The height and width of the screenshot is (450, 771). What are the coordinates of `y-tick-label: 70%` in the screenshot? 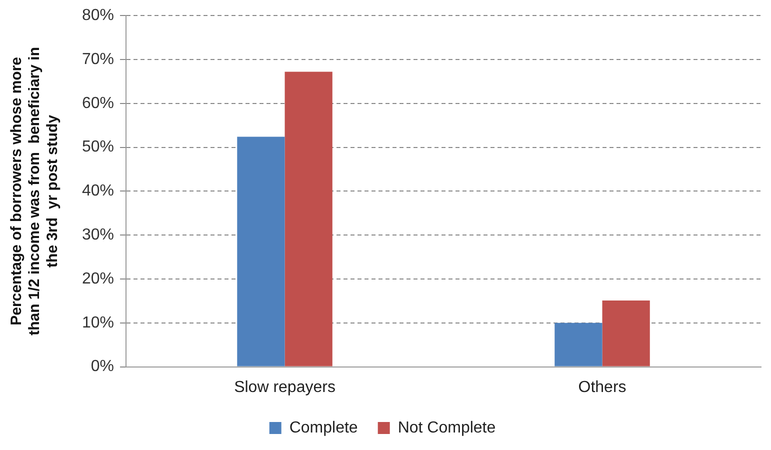 It's located at (98, 59).